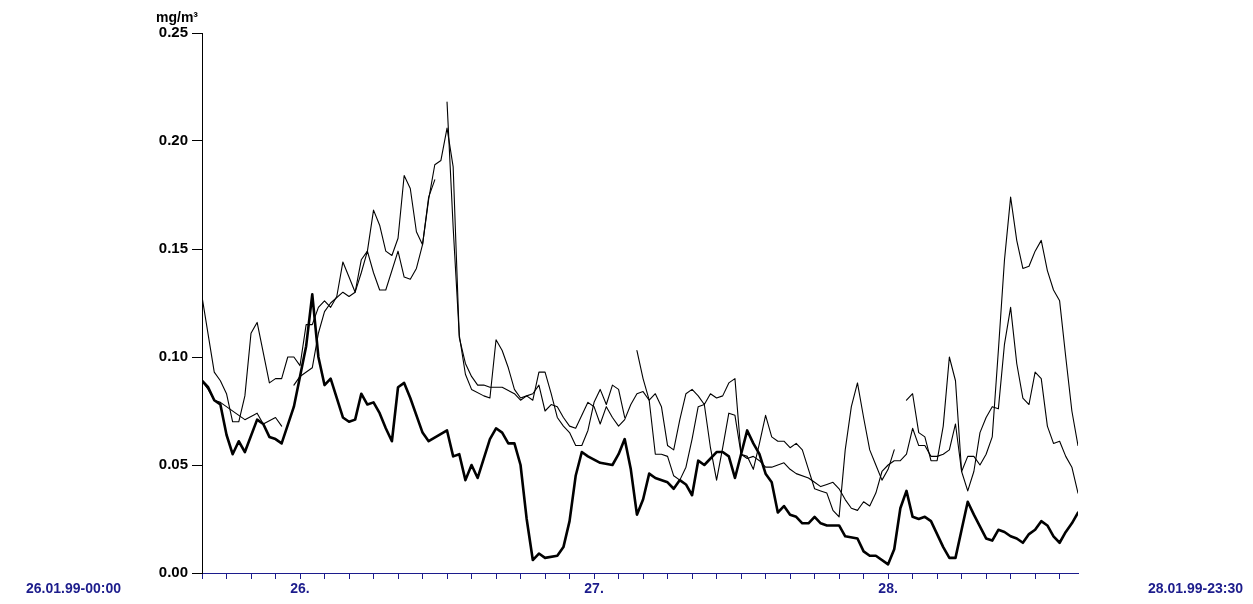 The width and height of the screenshot is (1253, 604). I want to click on y-tick-label: 0.20, so click(173, 140).